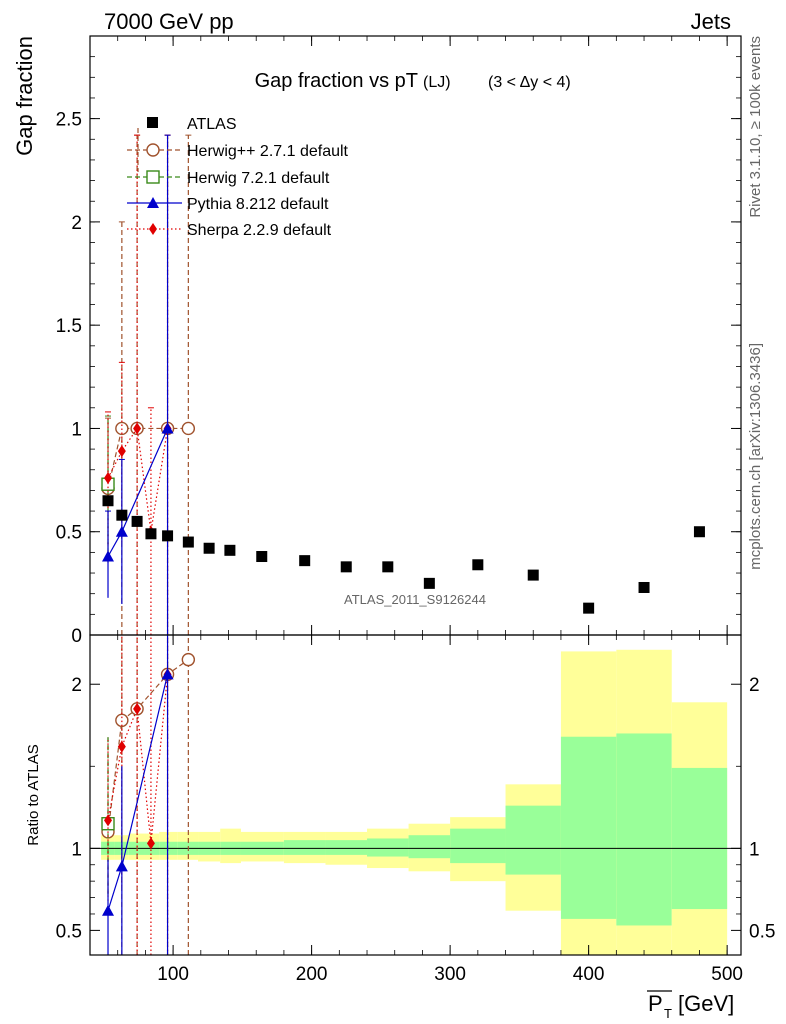 The height and width of the screenshot is (1024, 786). What do you see at coordinates (153, 177) in the screenshot?
I see `legend-herwig7-marker` at bounding box center [153, 177].